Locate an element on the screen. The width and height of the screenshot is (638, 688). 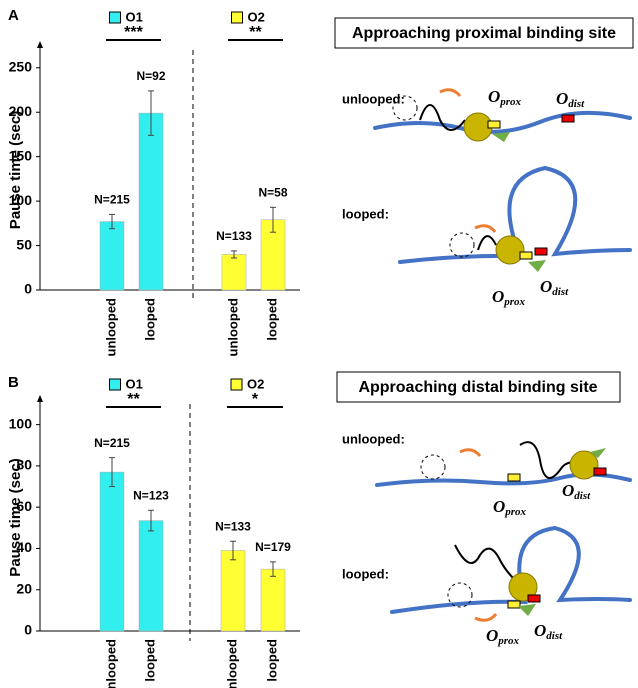
panel-label: A is located at coordinates (13, 15).